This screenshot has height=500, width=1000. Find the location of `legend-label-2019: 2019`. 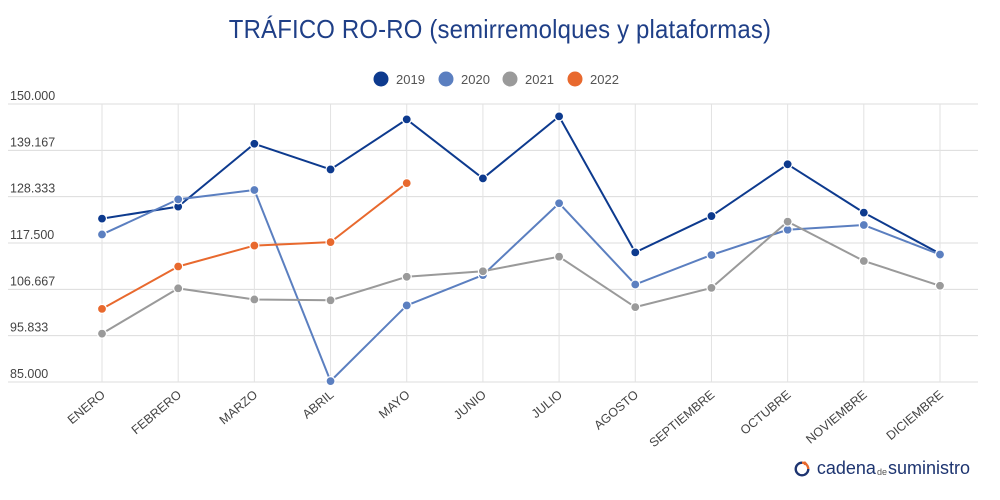

legend-label-2019: 2019 is located at coordinates (410, 79).